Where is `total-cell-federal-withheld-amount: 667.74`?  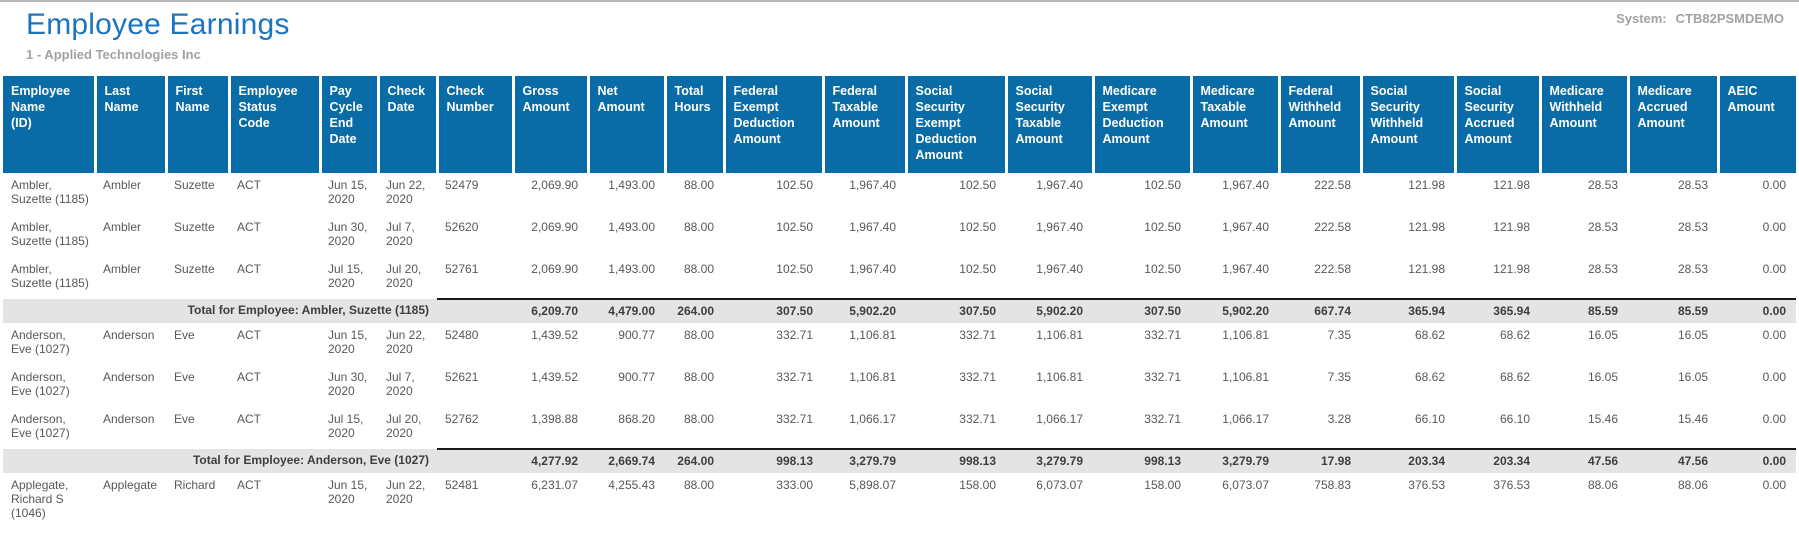 total-cell-federal-withheld-amount: 667.74 is located at coordinates (1320, 310).